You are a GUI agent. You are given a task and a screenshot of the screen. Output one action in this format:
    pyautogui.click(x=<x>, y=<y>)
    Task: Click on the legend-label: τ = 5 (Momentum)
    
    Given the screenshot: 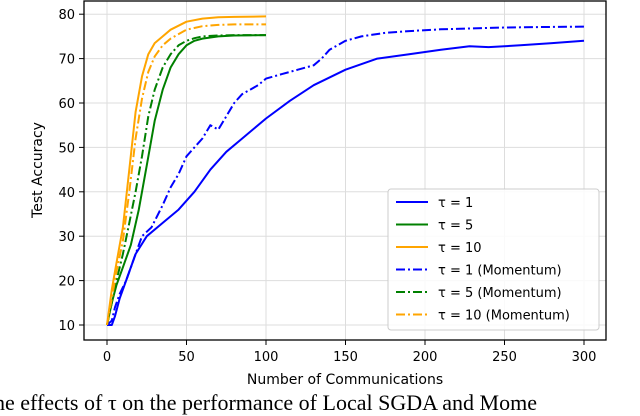 What is the action you would take?
    pyautogui.click(x=500, y=293)
    